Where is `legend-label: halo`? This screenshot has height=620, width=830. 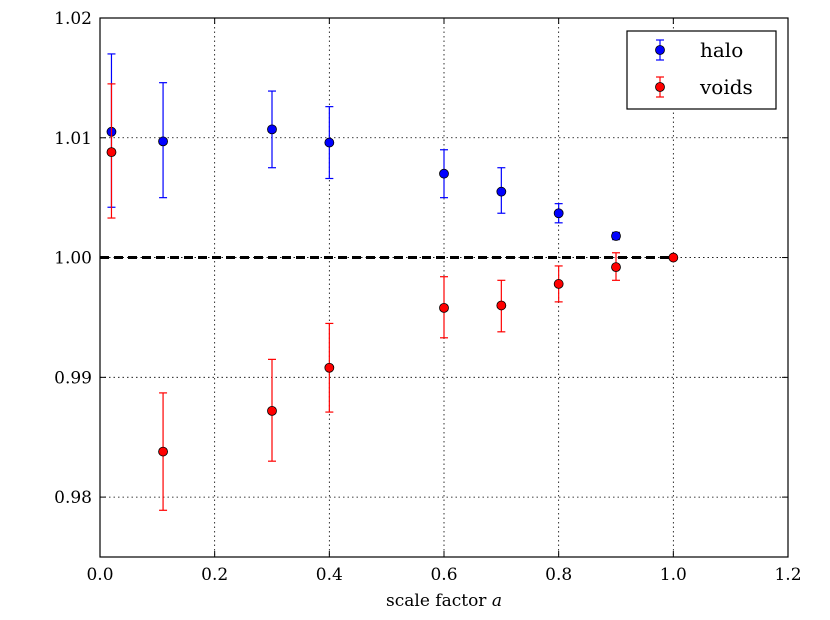 legend-label: halo is located at coordinates (721, 50).